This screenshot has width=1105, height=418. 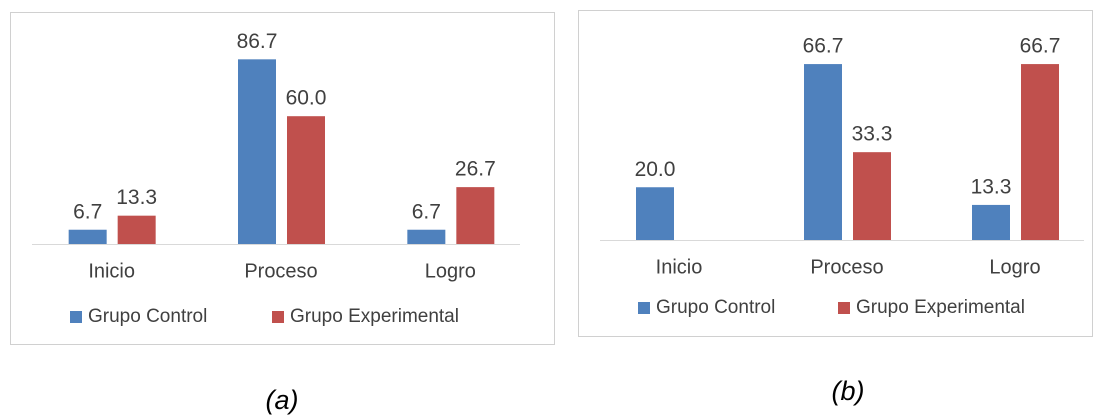 What do you see at coordinates (257, 41) in the screenshot?
I see `data-label: 86.7` at bounding box center [257, 41].